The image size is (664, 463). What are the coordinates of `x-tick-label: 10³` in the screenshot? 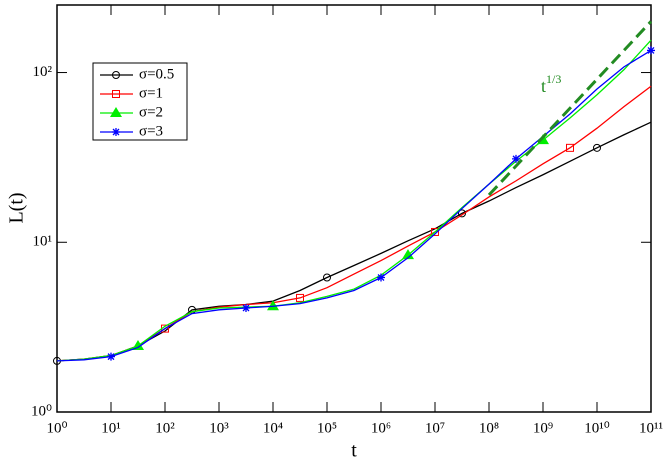 It's located at (219, 428).